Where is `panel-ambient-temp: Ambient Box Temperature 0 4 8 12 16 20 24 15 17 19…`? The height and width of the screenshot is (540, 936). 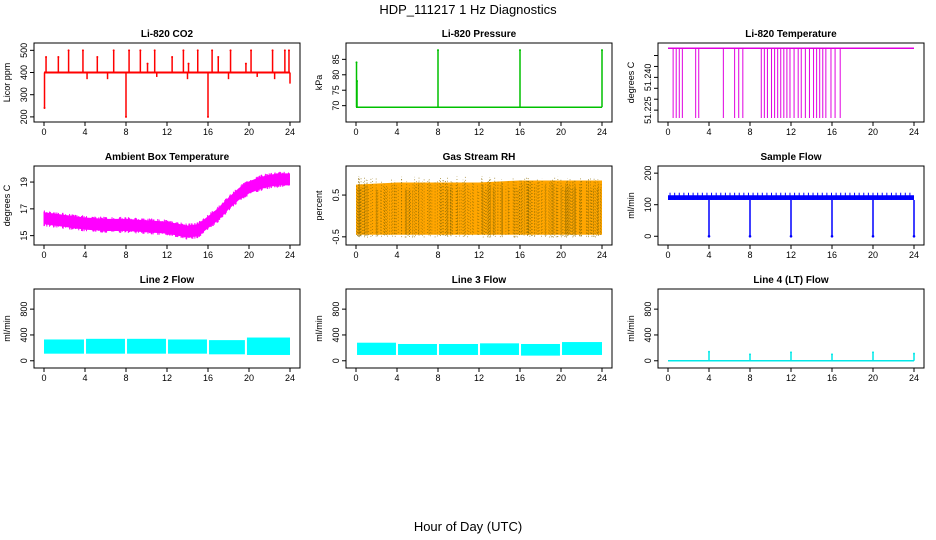
panel-ambient-temp: Ambient Box Temperature 0 4 8 12 16 20 24 15 17 19… is located at coordinates (151, 206).